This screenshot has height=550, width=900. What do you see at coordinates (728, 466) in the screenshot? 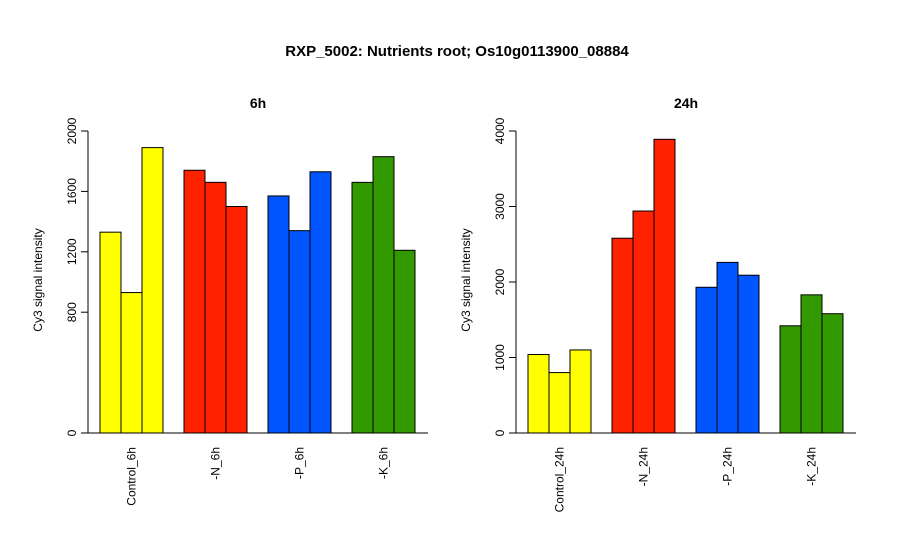
I see `category-label: -P_24h` at bounding box center [728, 466].